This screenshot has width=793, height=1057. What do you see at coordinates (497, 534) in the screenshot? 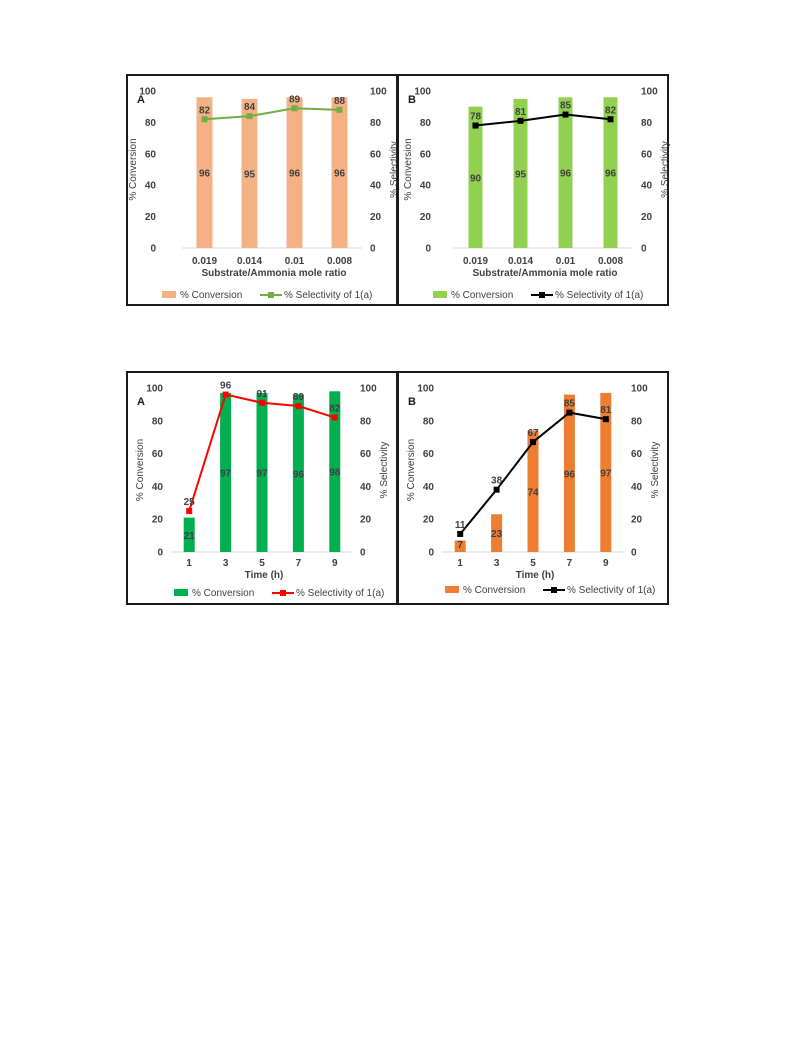
I see `bar-data-label: 23` at bounding box center [497, 534].